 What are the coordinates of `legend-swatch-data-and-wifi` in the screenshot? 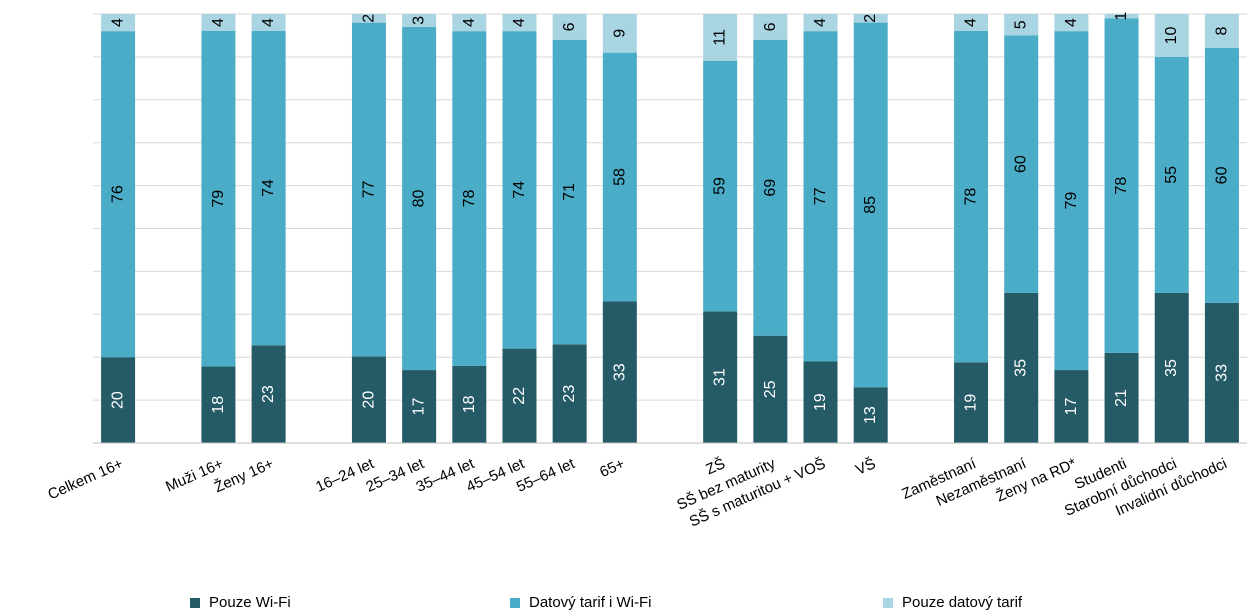 It's located at (515, 602).